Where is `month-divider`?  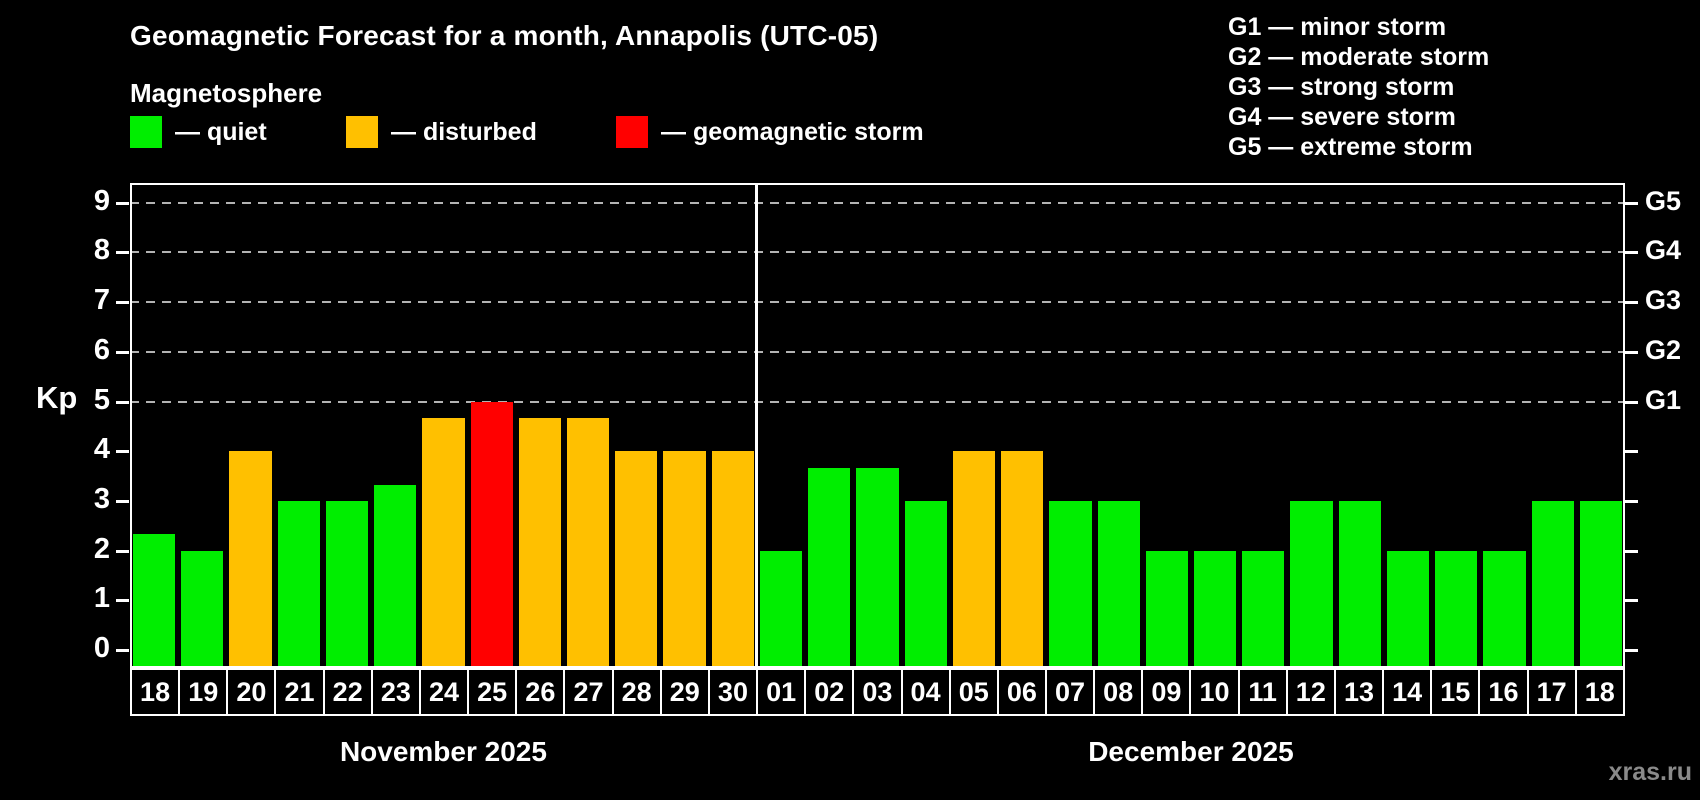
month-divider is located at coordinates (757, 425).